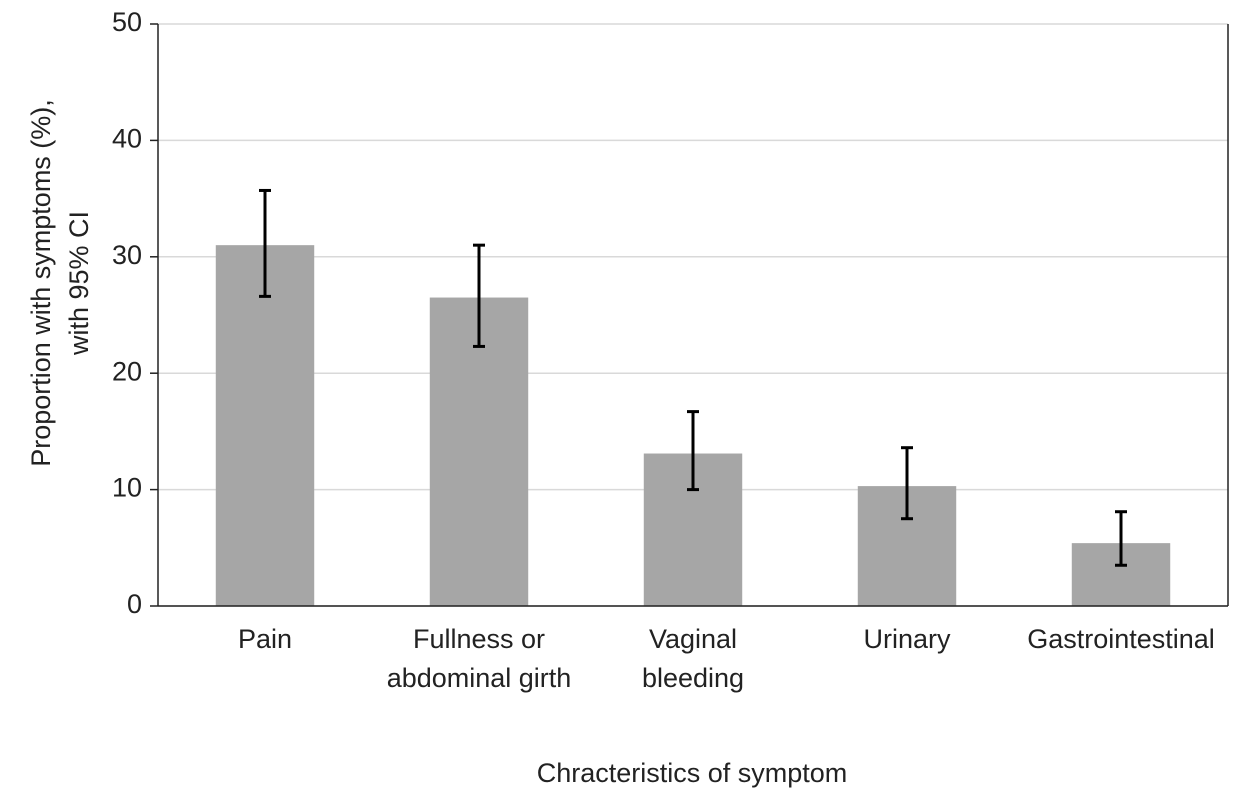 This screenshot has height=798, width=1255. What do you see at coordinates (479, 658) in the screenshot?
I see `x-tick-label: Fullness or abdominal girth` at bounding box center [479, 658].